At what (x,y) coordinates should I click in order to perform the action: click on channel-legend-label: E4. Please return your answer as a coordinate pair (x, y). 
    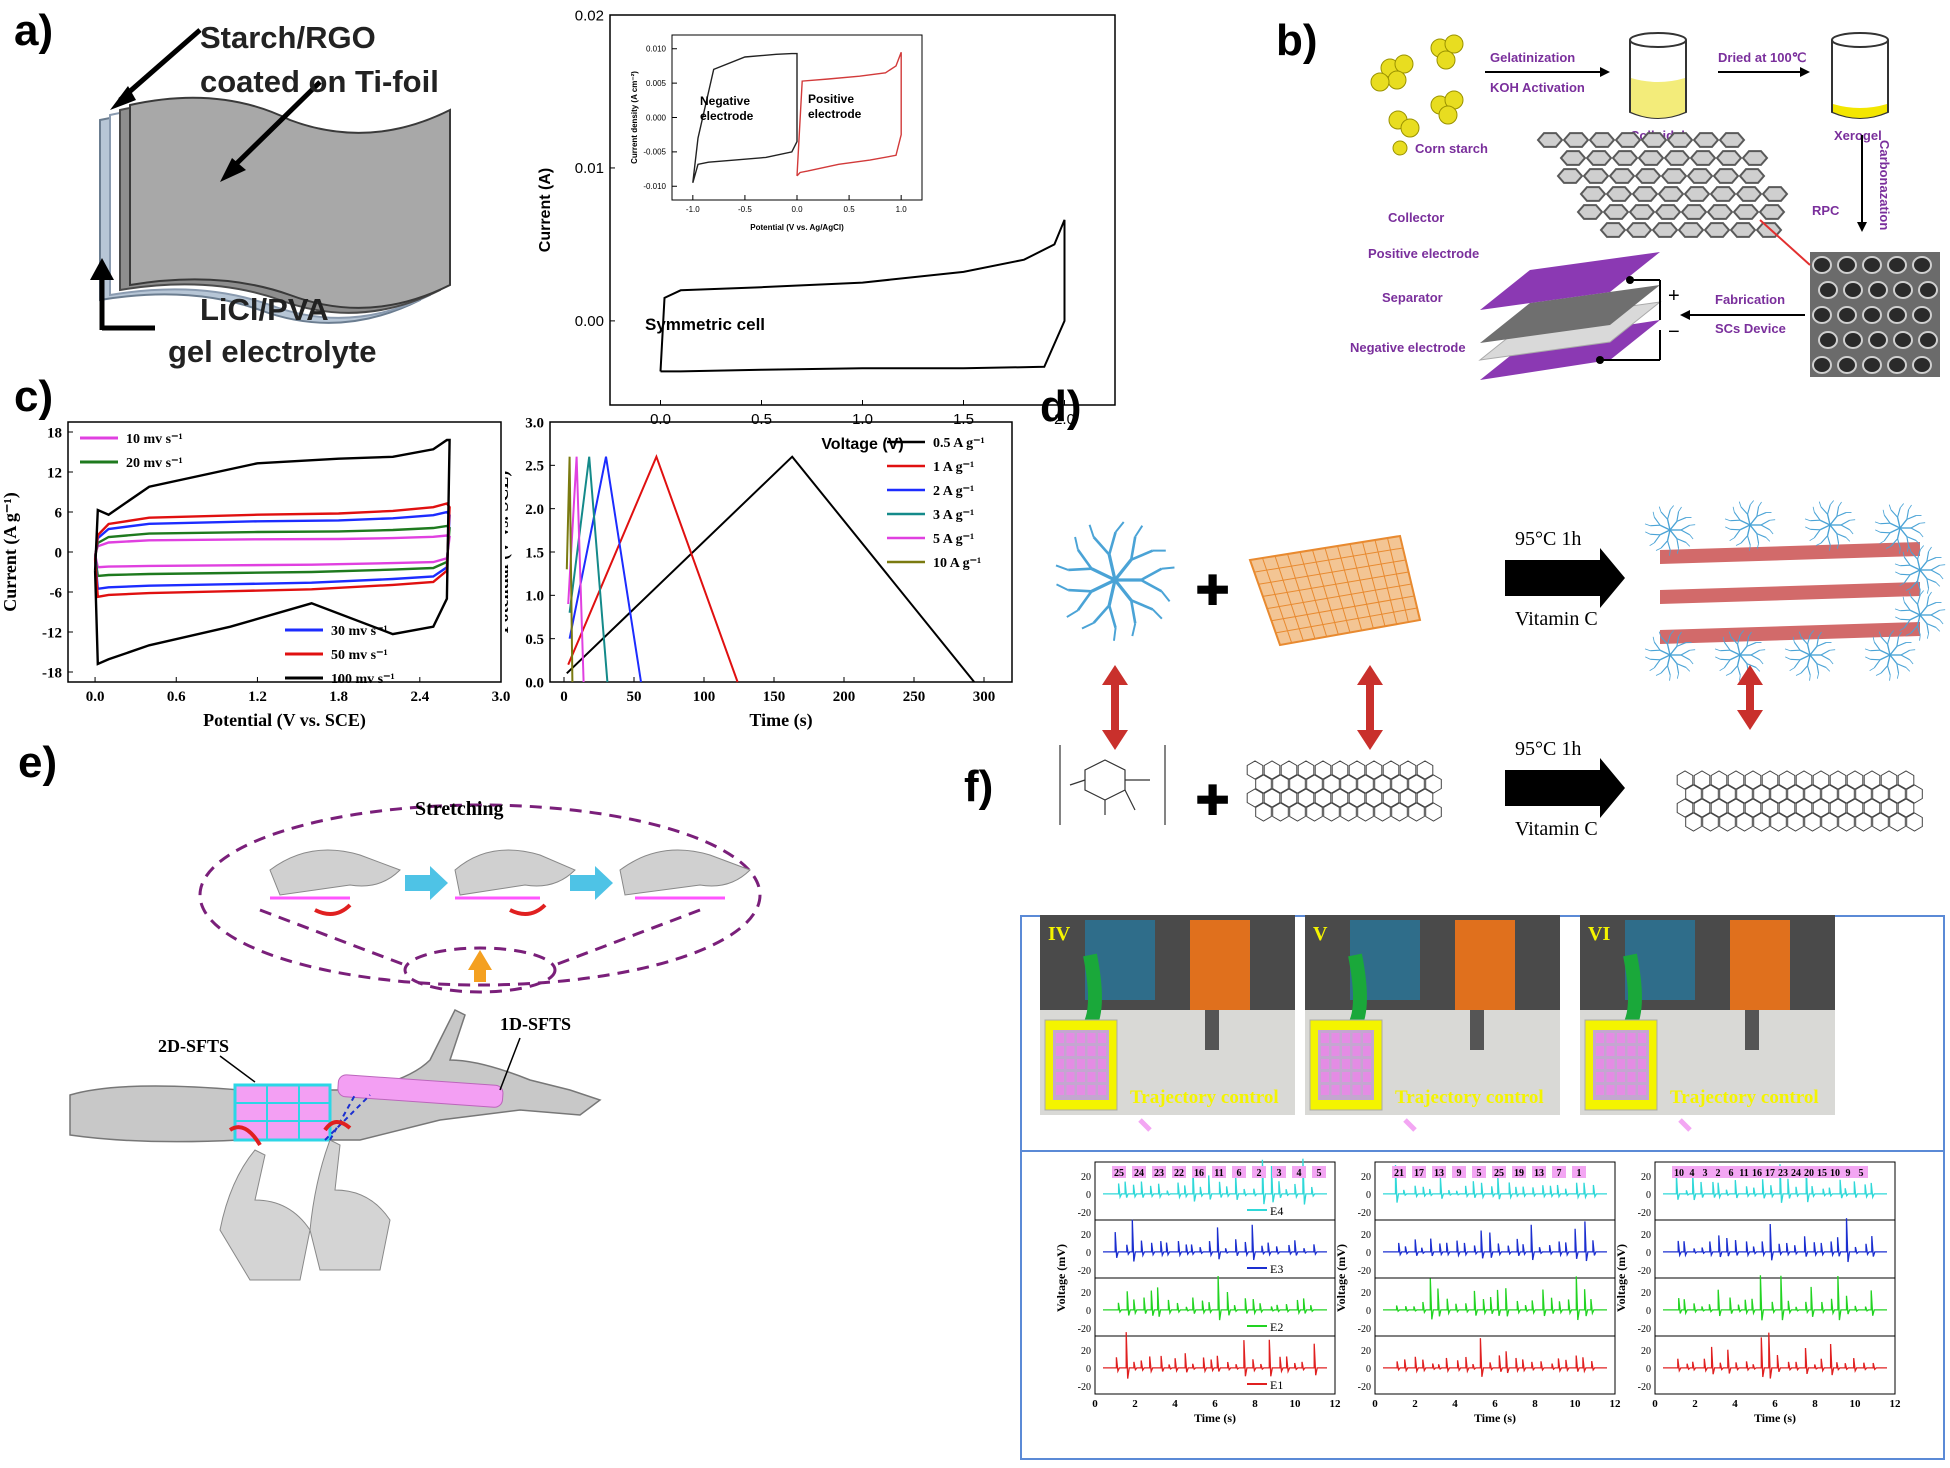
    Looking at the image, I should click on (1276, 1211).